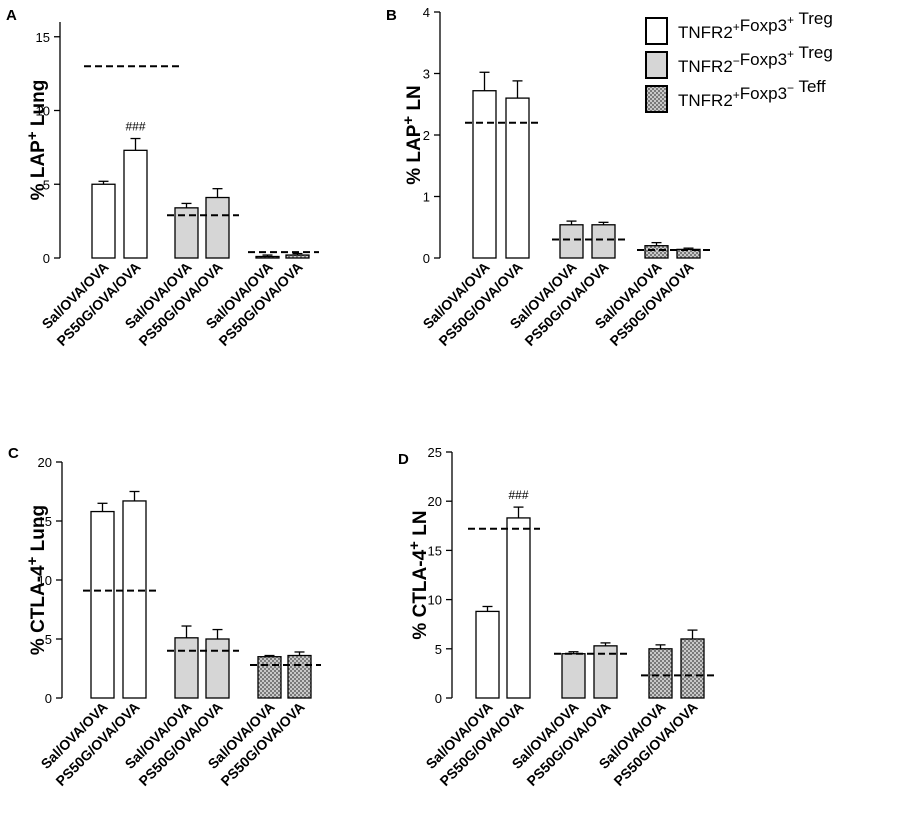 The width and height of the screenshot is (918, 833). I want to click on panel-letter: C, so click(13, 453).